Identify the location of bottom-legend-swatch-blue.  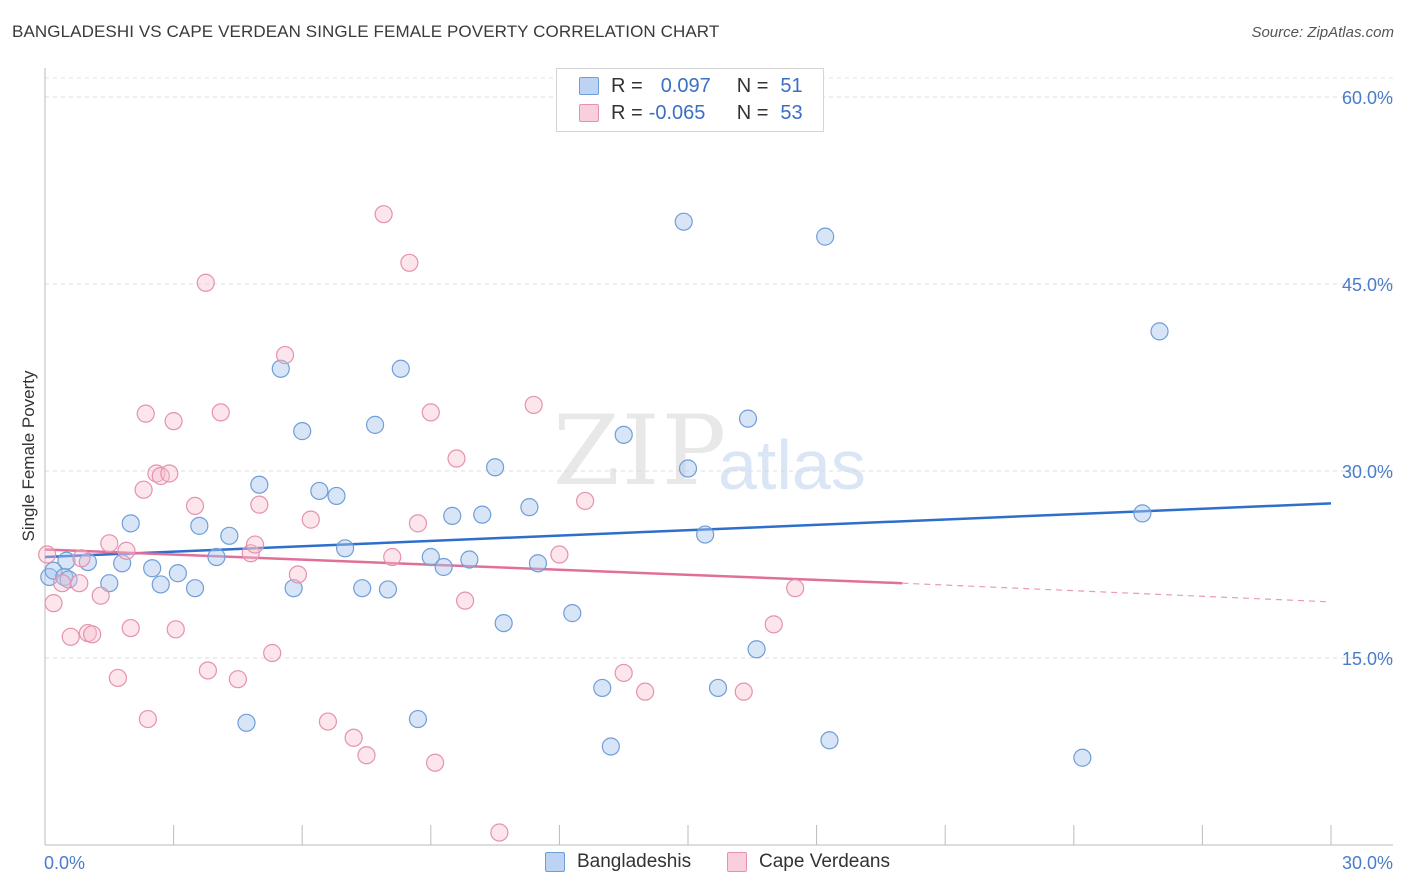
(555, 862).